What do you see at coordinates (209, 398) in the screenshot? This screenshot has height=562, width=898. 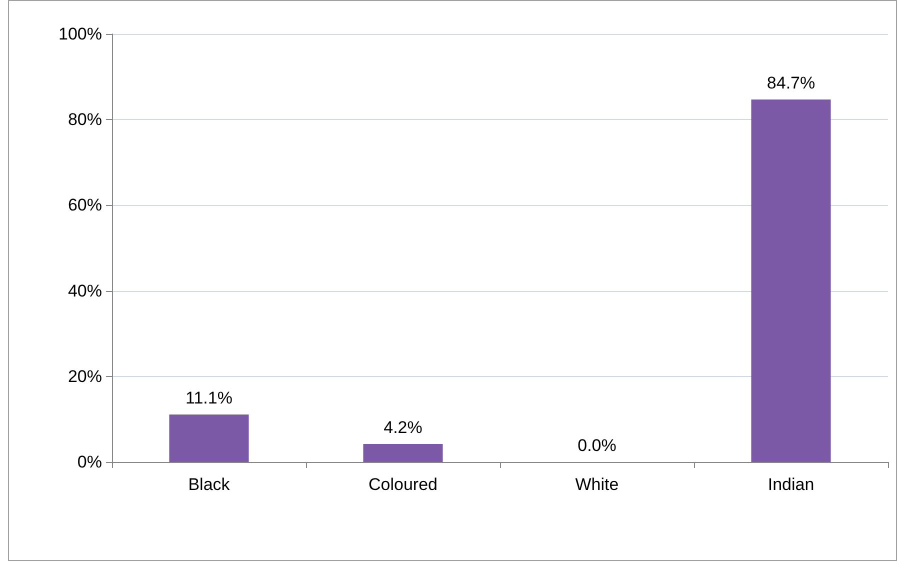 I see `data-label: 11.1%` at bounding box center [209, 398].